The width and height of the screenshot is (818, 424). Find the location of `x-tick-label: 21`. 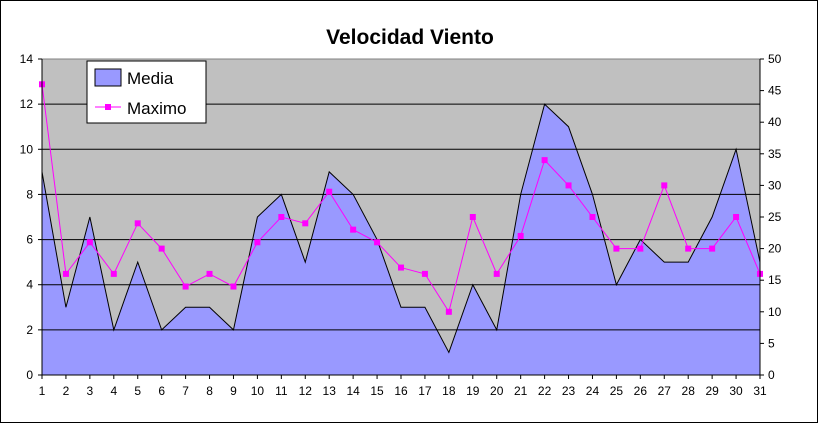

x-tick-label: 21 is located at coordinates (521, 391).